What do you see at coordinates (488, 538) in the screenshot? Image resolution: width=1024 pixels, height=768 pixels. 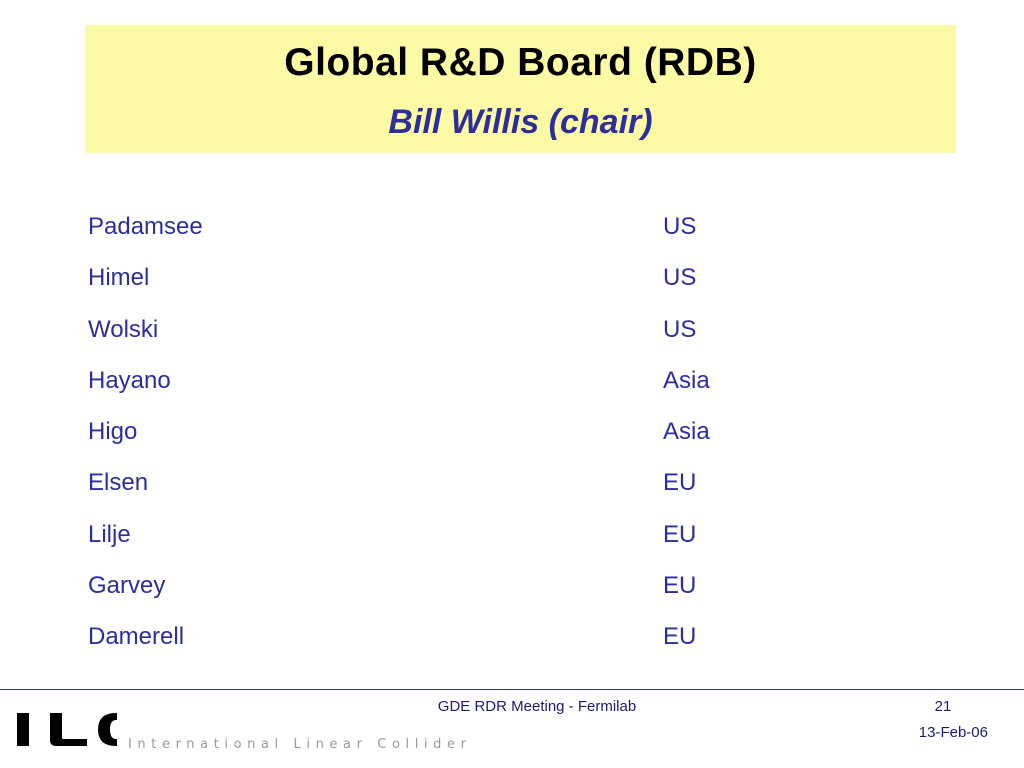 I see `member-row: Lilje EU` at bounding box center [488, 538].